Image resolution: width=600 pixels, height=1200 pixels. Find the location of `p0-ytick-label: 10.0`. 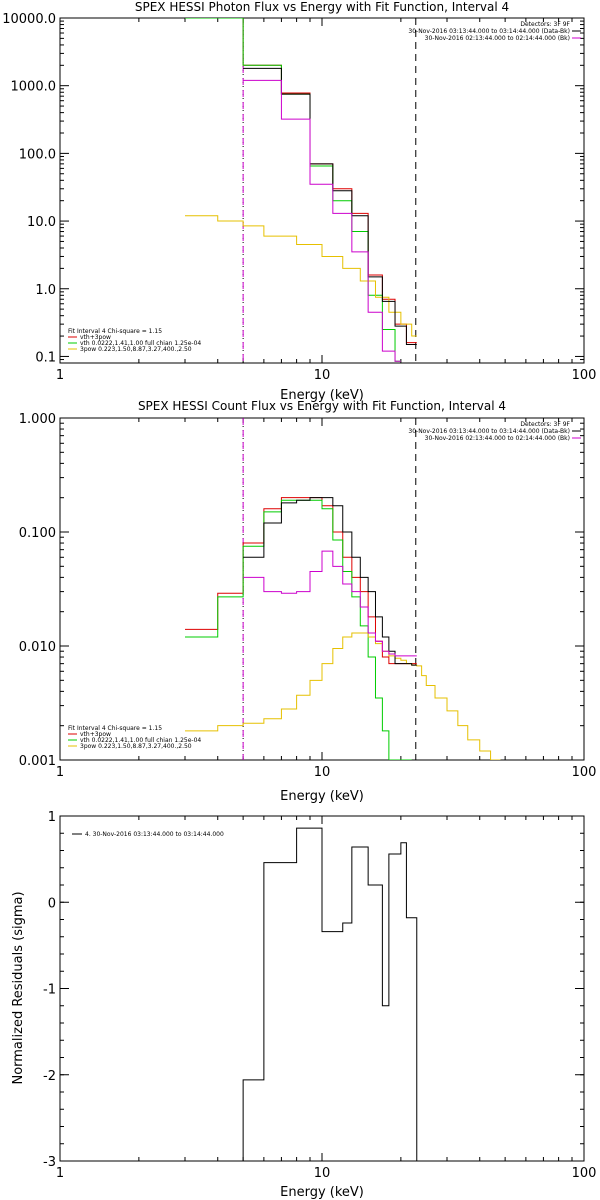

p0-ytick-label: 10.0 is located at coordinates (41, 222).